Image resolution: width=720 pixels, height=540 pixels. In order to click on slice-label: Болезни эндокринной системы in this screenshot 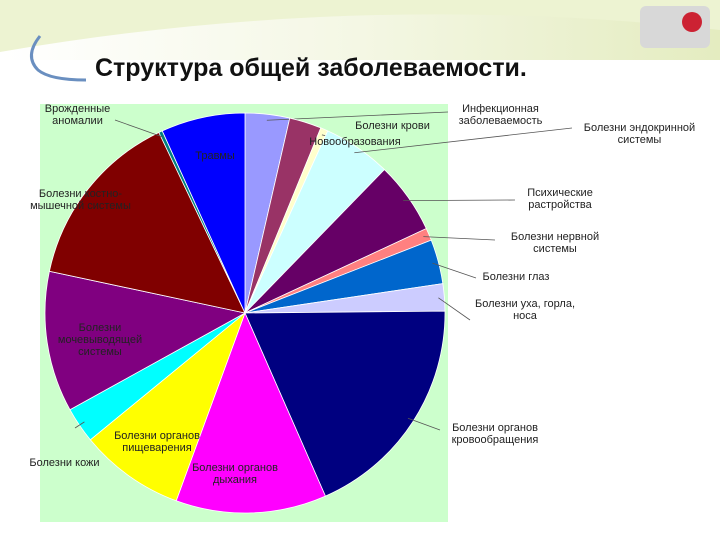, I will do `click(639, 134)`.